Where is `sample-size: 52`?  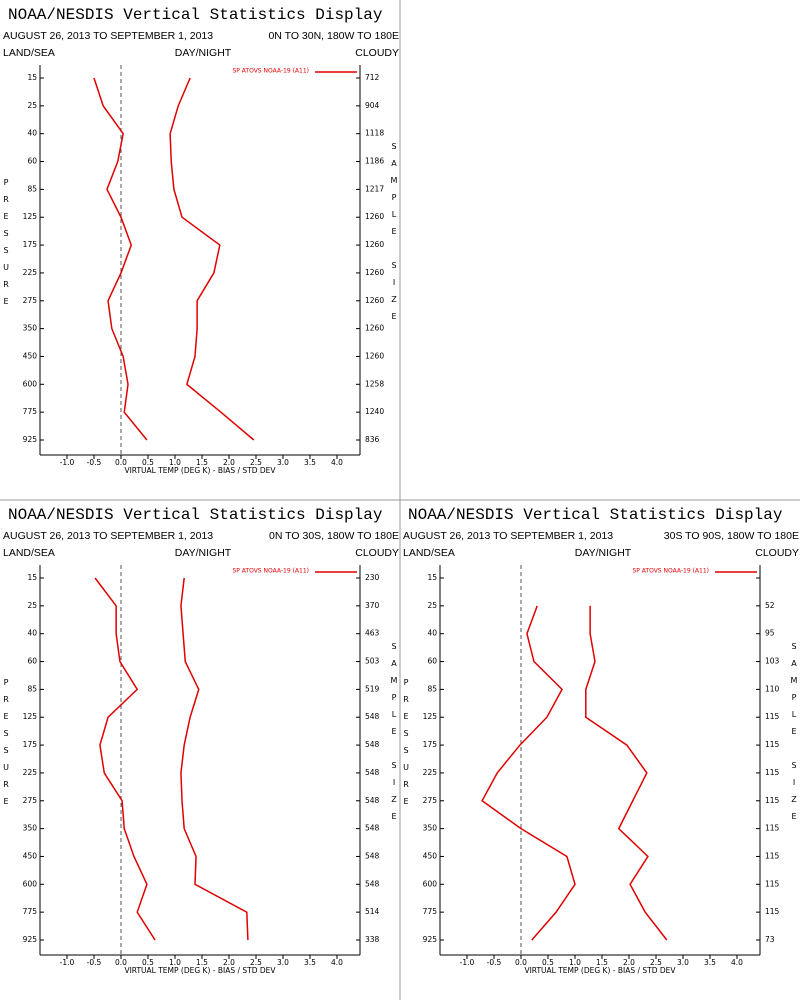
sample-size: 52 is located at coordinates (770, 605).